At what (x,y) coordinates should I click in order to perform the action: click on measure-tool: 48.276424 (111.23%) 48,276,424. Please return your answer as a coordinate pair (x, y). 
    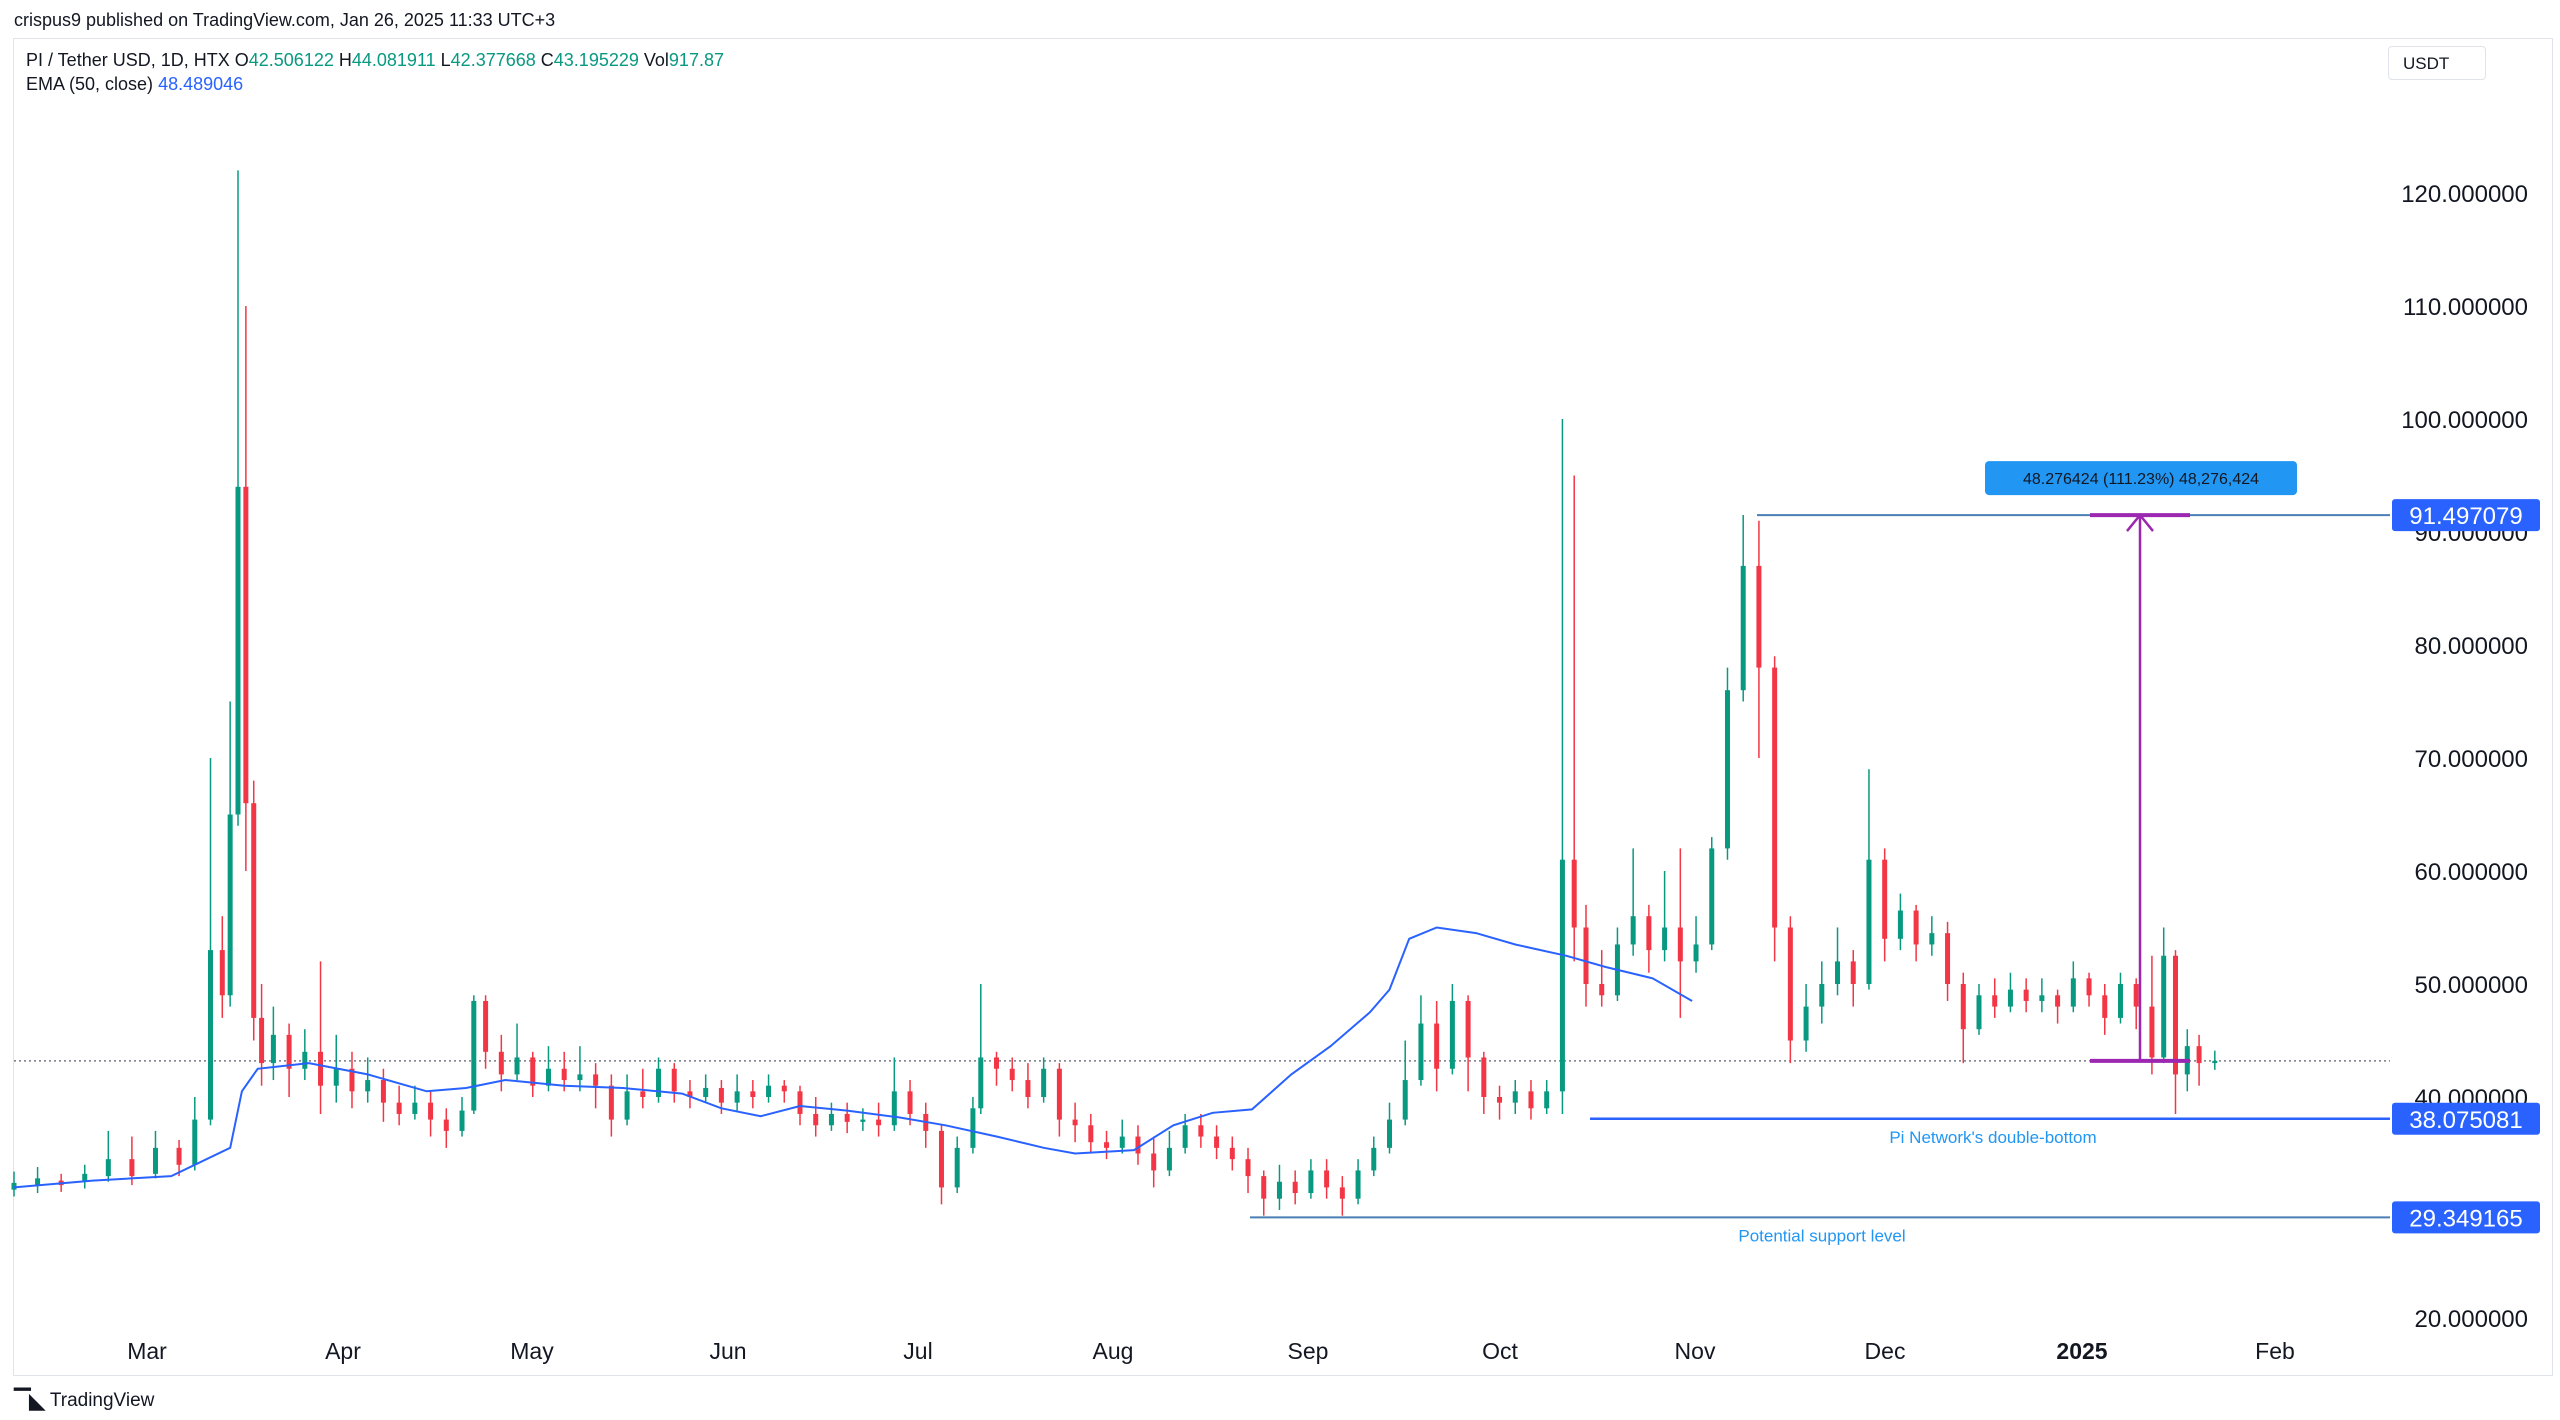
    Looking at the image, I should click on (2141, 762).